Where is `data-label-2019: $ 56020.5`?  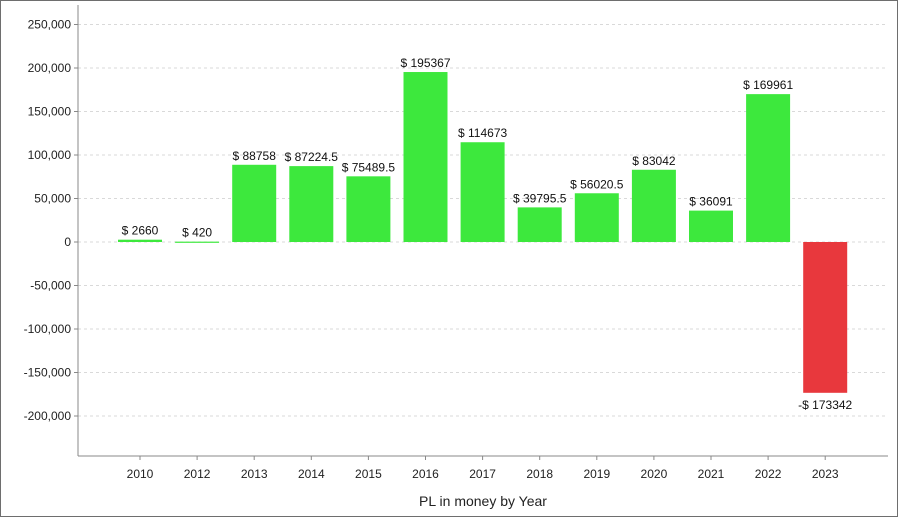
data-label-2019: $ 56020.5 is located at coordinates (597, 184).